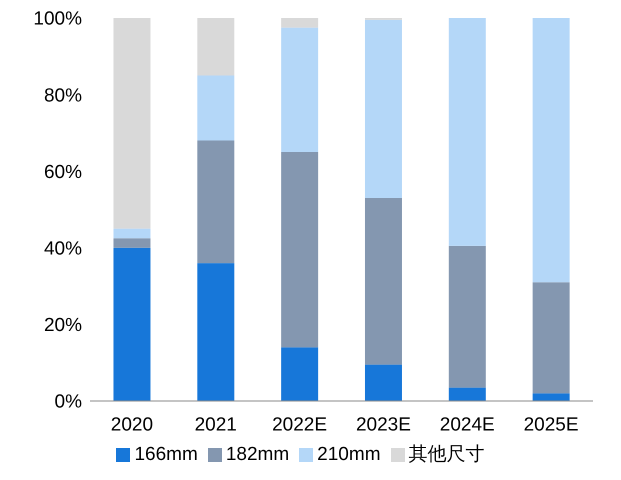 The width and height of the screenshot is (621, 480). What do you see at coordinates (68, 402) in the screenshot?
I see `y-tick-label: 0%` at bounding box center [68, 402].